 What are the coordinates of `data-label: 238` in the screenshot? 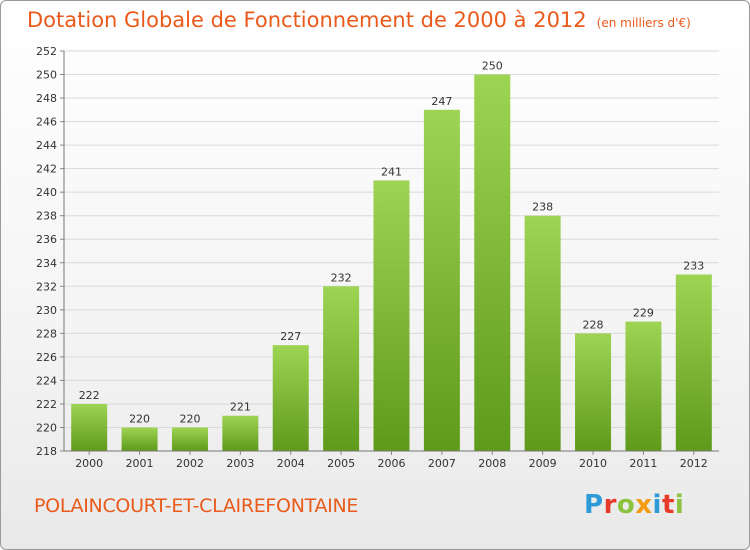 It's located at (542, 207).